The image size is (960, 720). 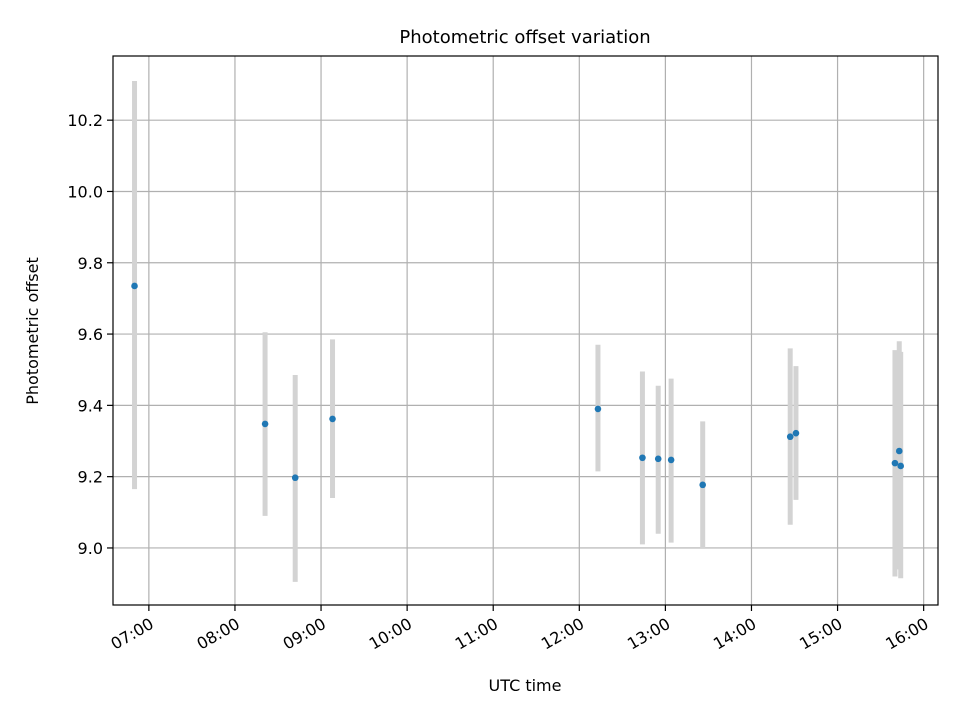 What do you see at coordinates (85, 191) in the screenshot?
I see `y-tick-label: 10.0` at bounding box center [85, 191].